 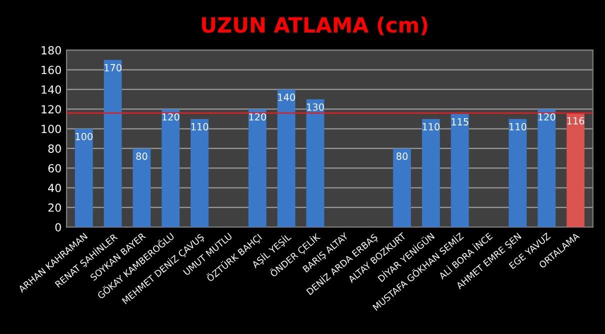 What do you see at coordinates (54, 148) in the screenshot?
I see `y-tick-label: 80` at bounding box center [54, 148].